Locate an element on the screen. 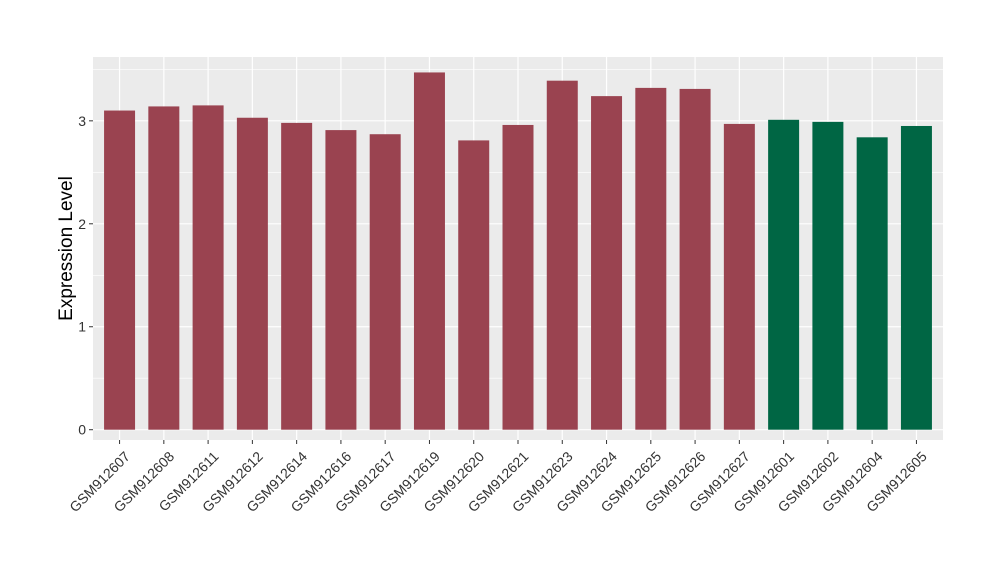  y-tick-label: 2 is located at coordinates (82, 224).